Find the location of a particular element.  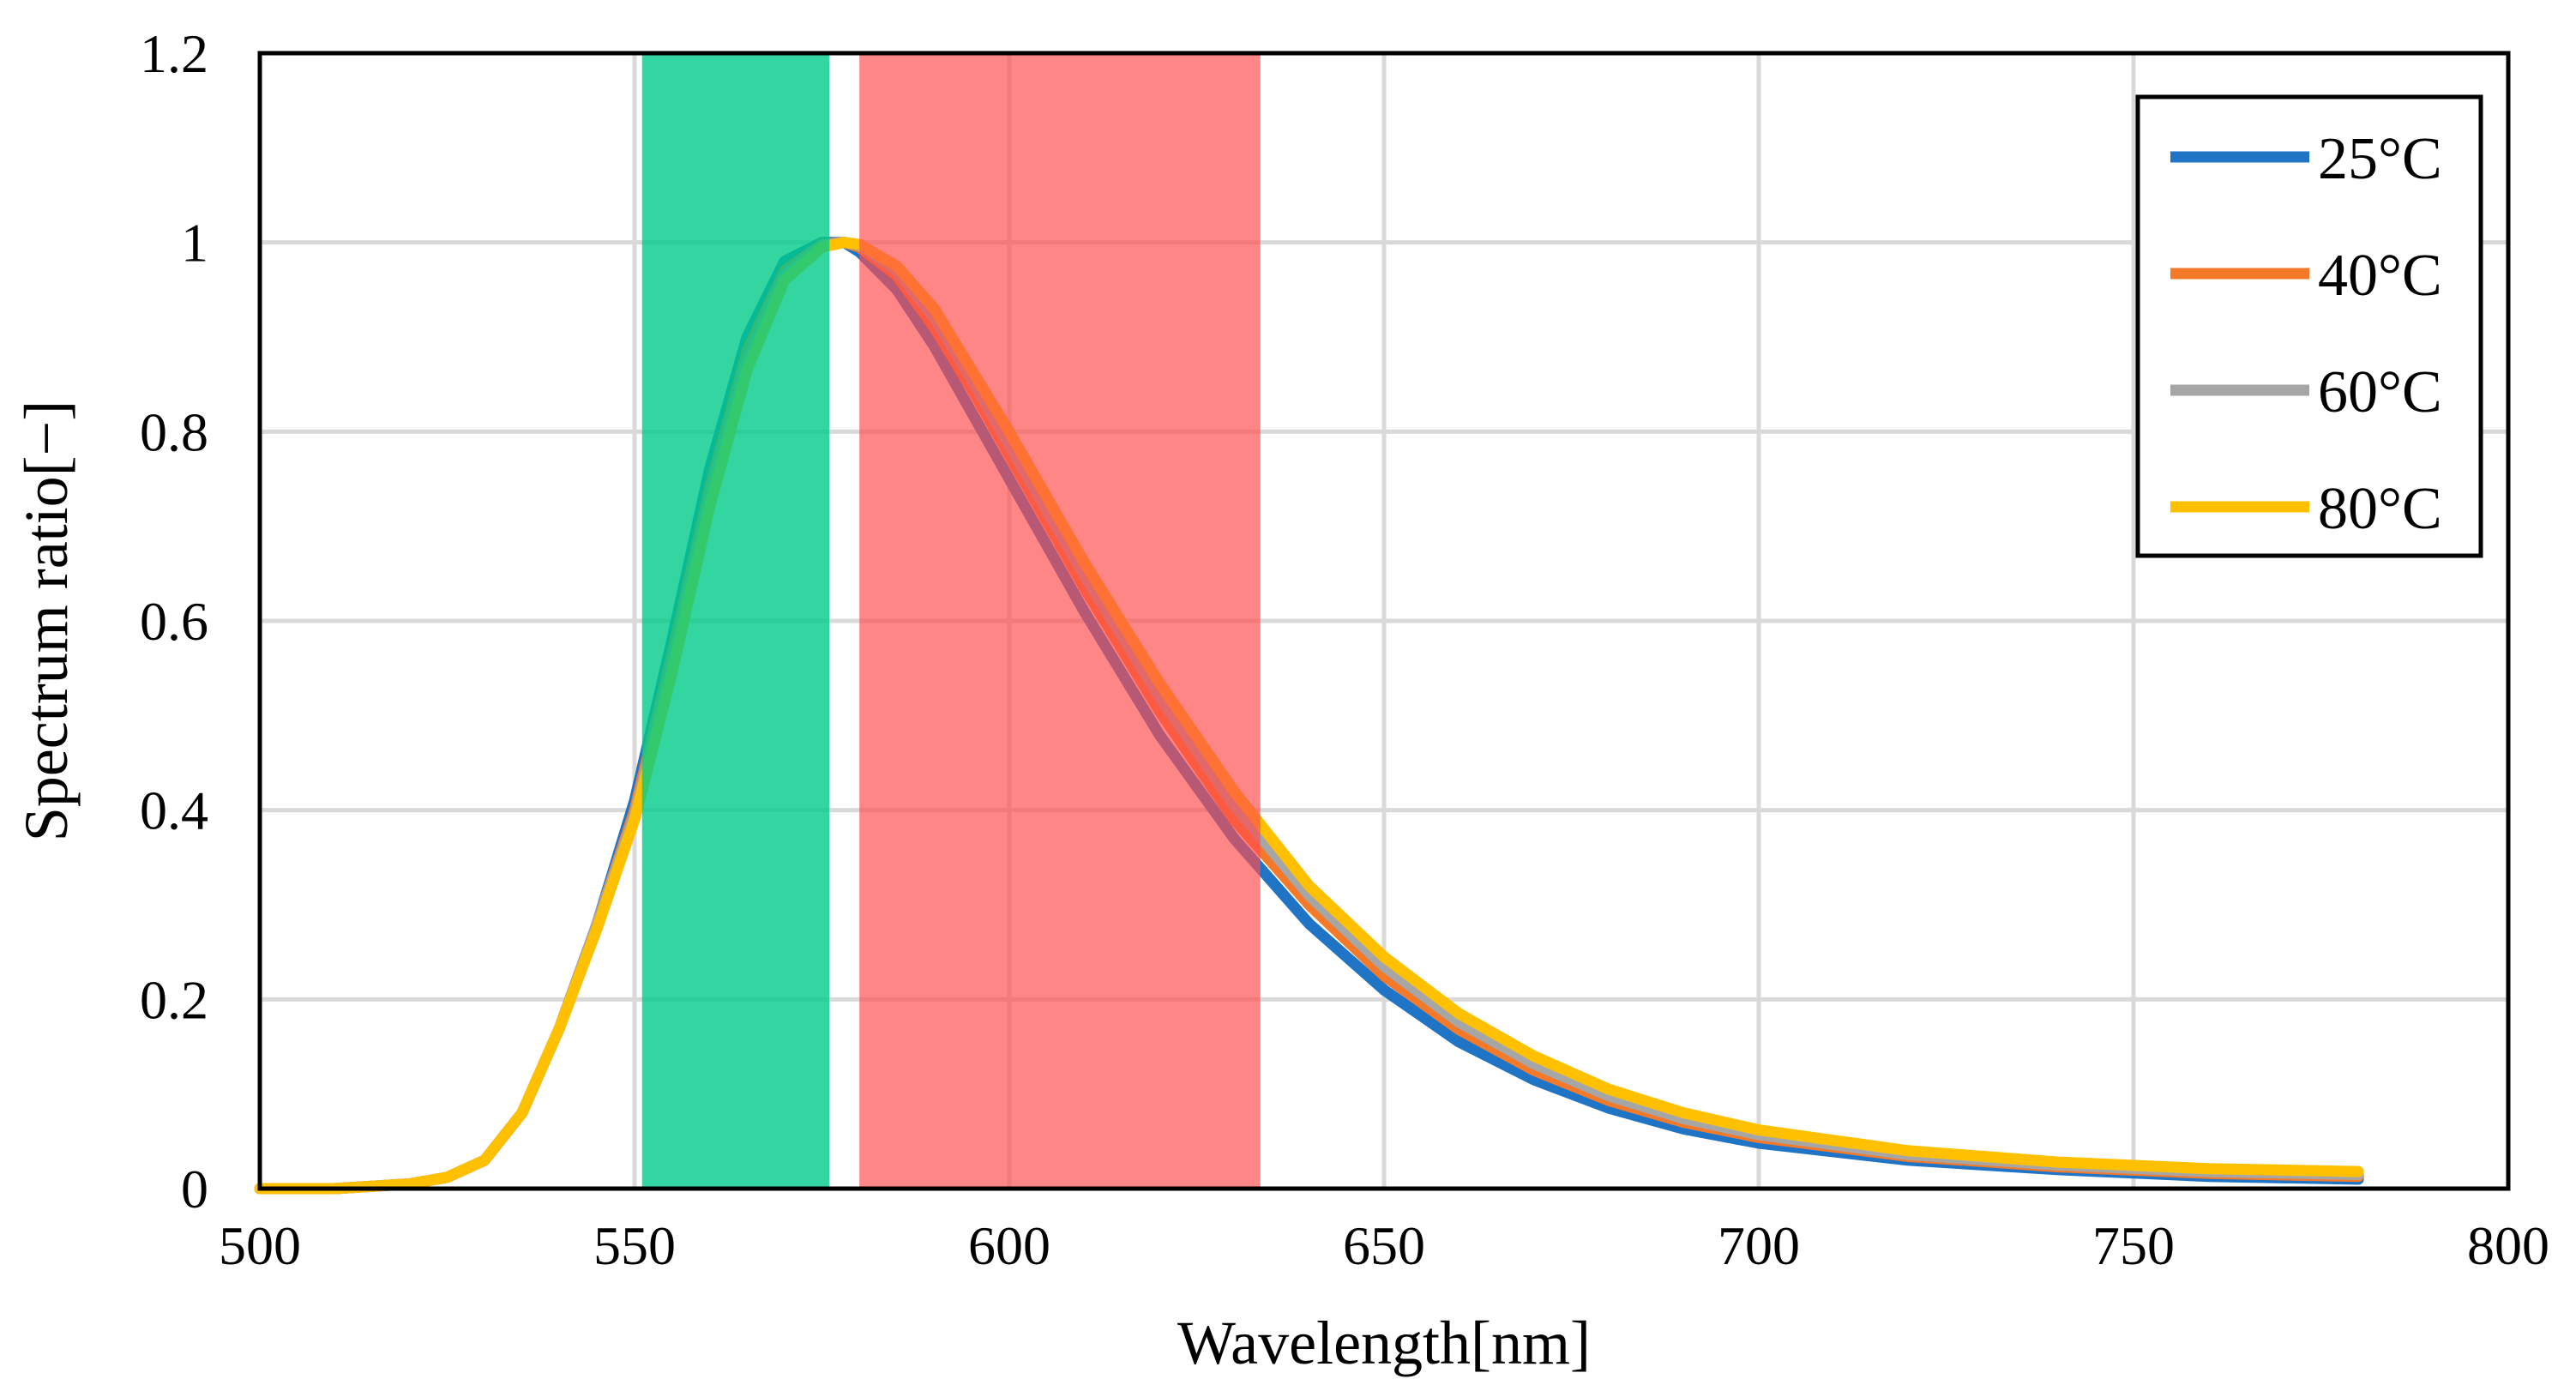

y-tick-label: 0 is located at coordinates (194, 1189).